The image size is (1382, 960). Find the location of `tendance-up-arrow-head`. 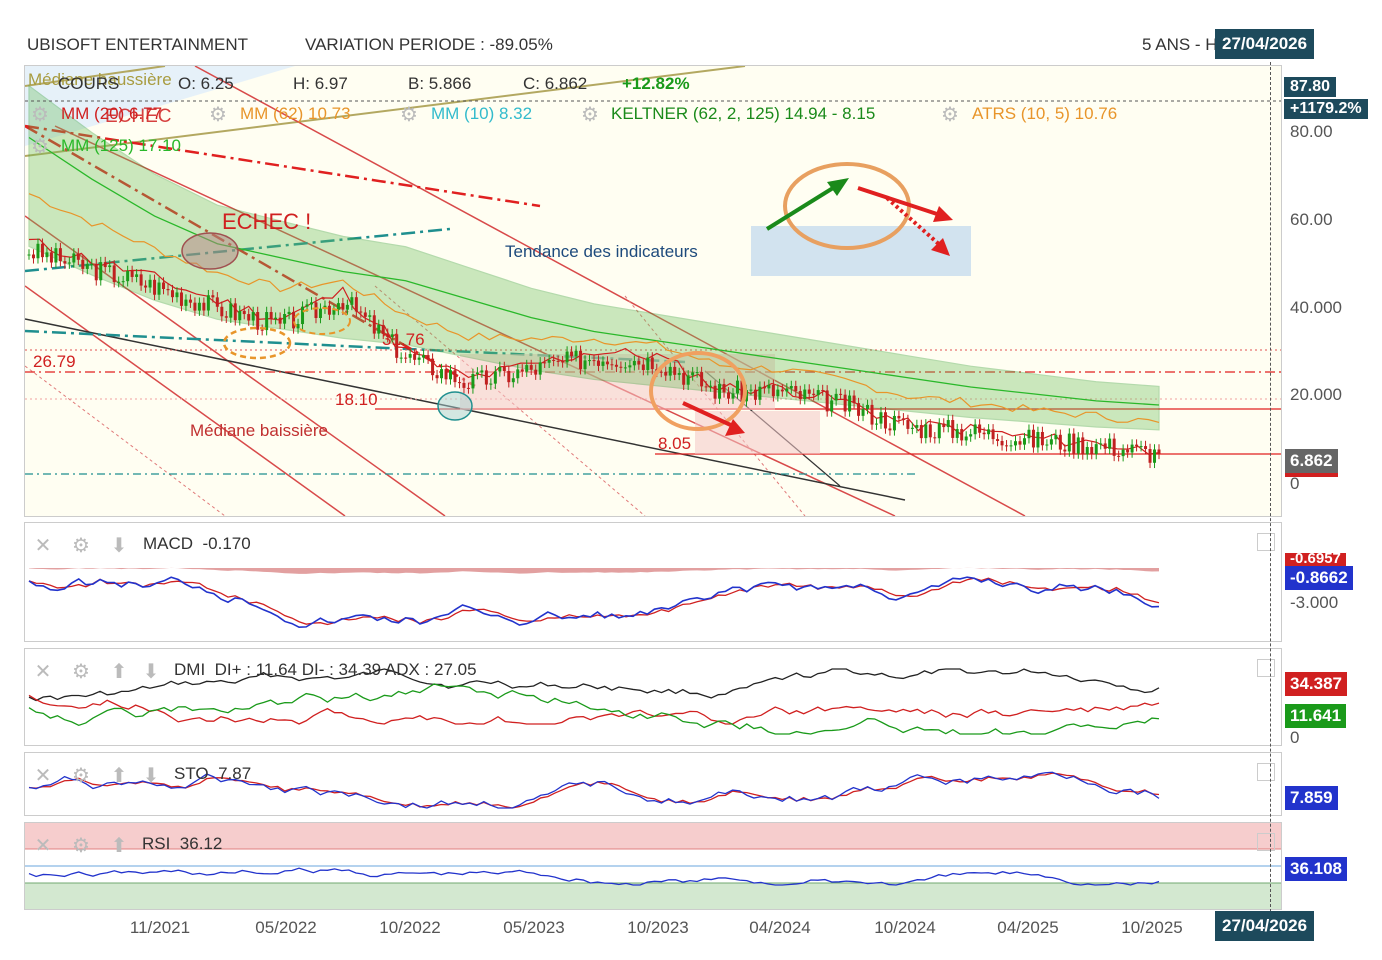

tendance-up-arrow-head is located at coordinates (838, 187).